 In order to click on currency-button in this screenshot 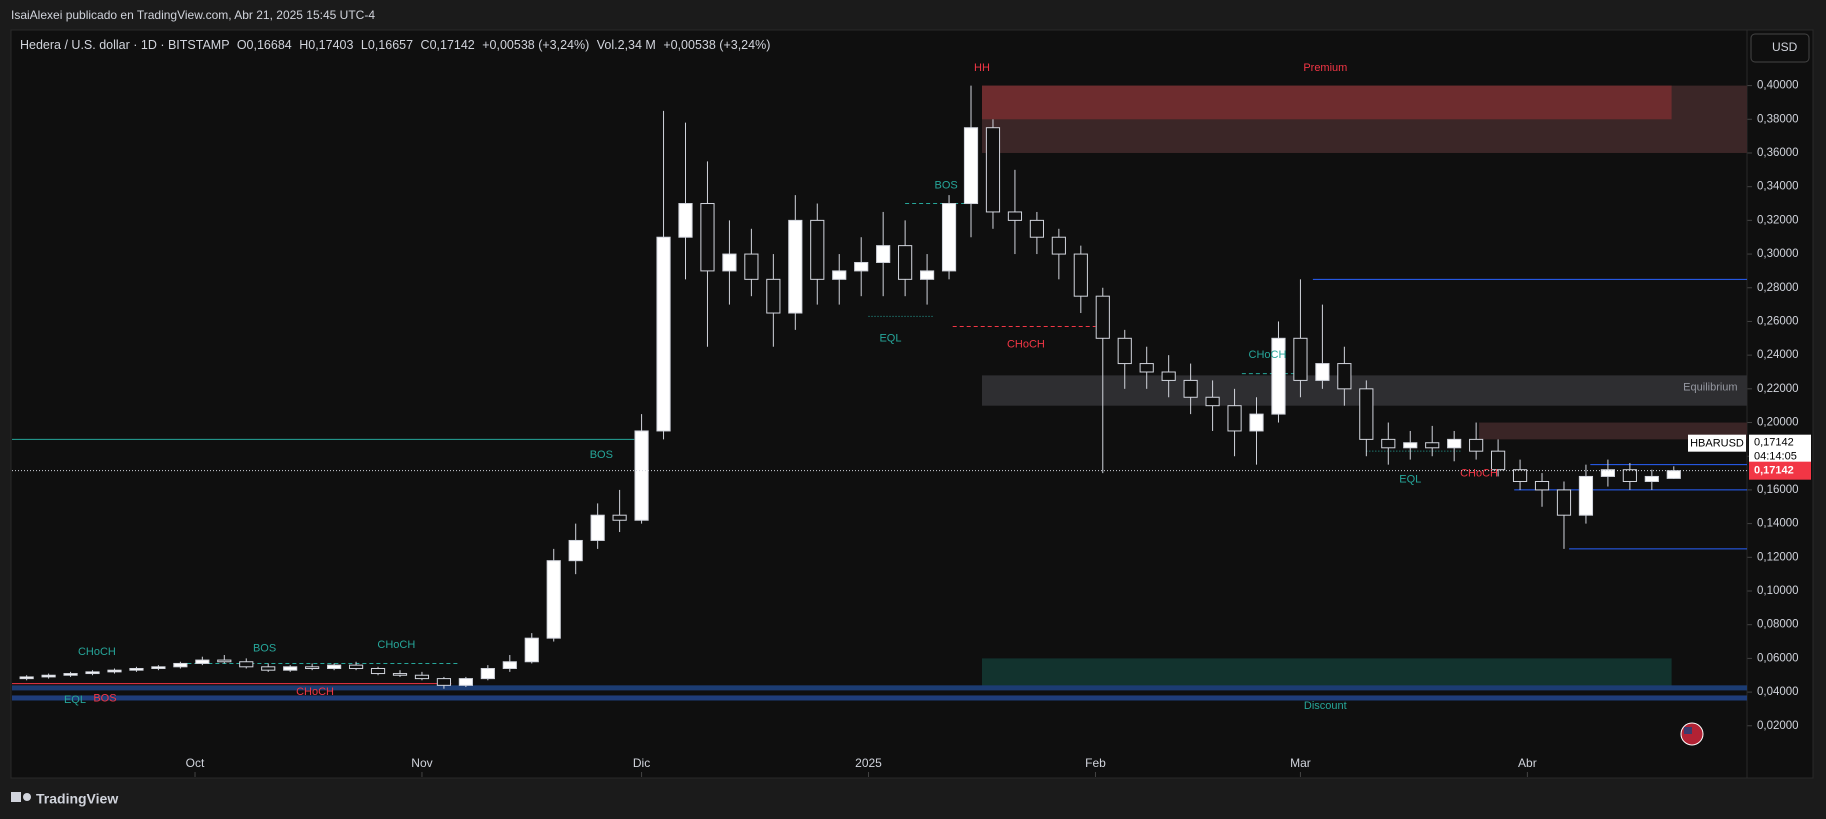, I will do `click(1780, 48)`.